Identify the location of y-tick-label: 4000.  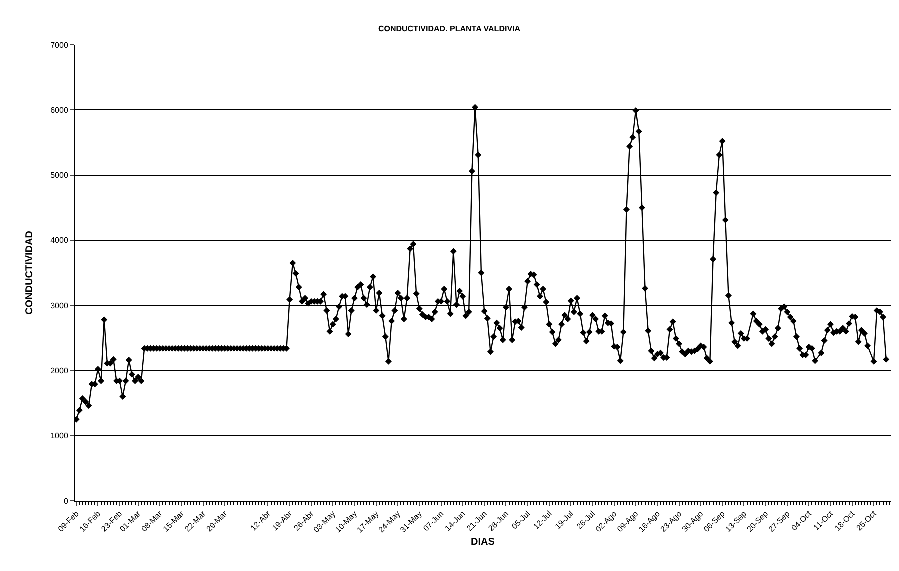
(59, 241).